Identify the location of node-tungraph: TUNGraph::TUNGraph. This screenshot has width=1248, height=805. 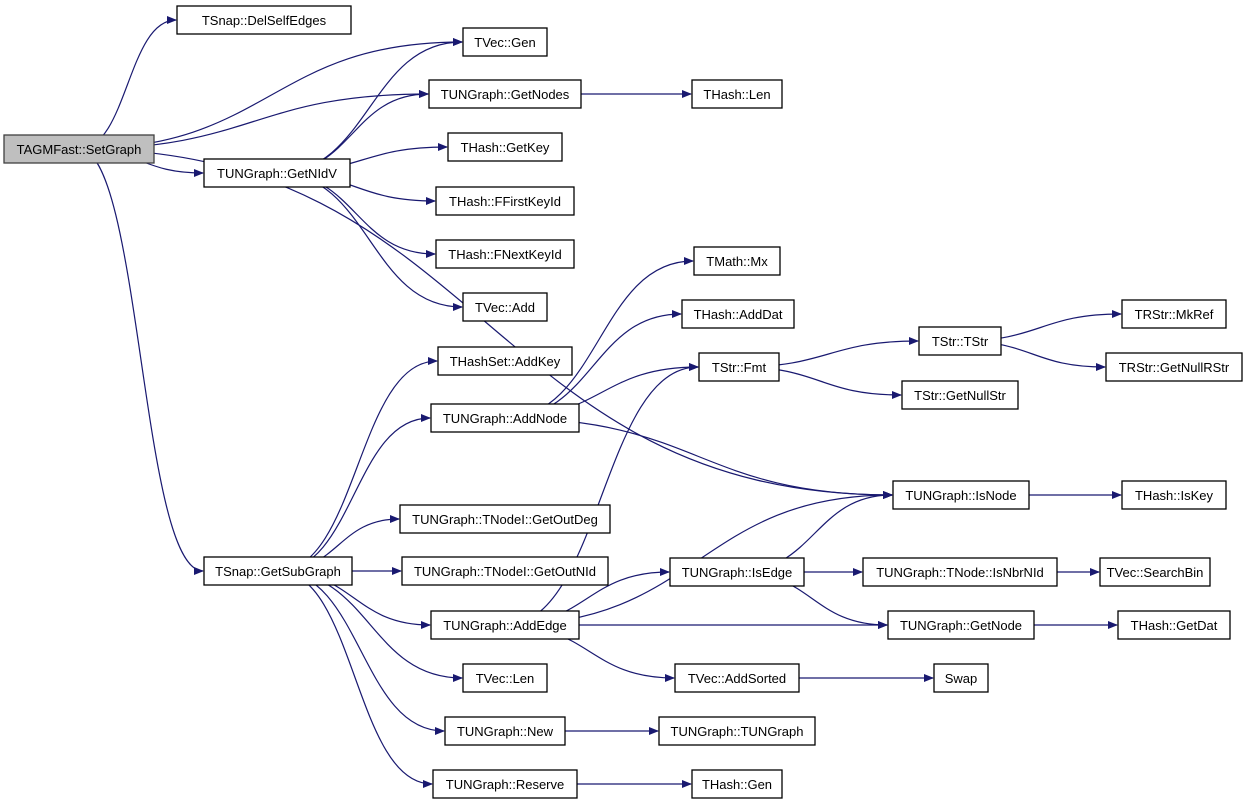
(737, 731).